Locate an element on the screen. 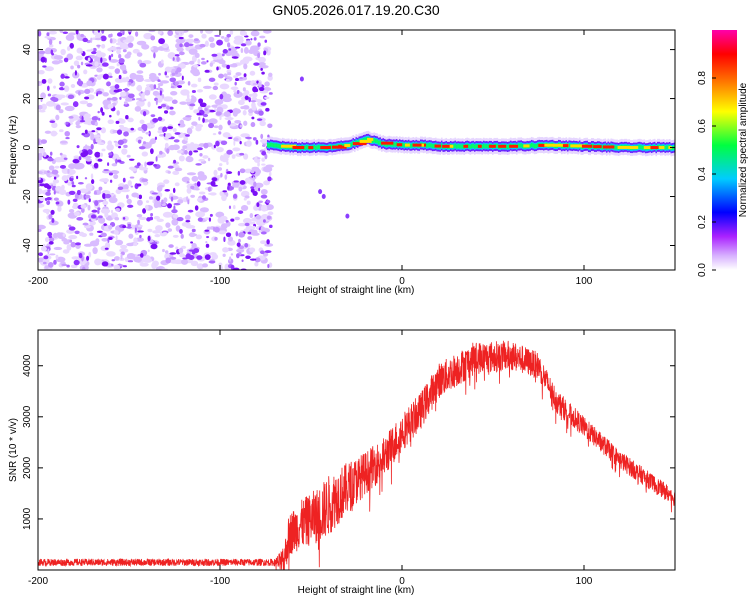  spectrogram-x-tick-label: -100 is located at coordinates (220, 281).